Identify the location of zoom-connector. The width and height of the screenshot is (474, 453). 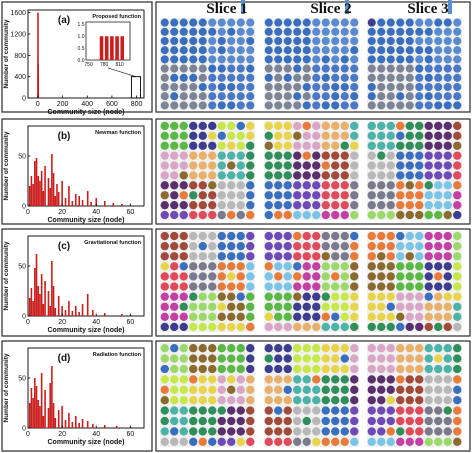
(122, 72).